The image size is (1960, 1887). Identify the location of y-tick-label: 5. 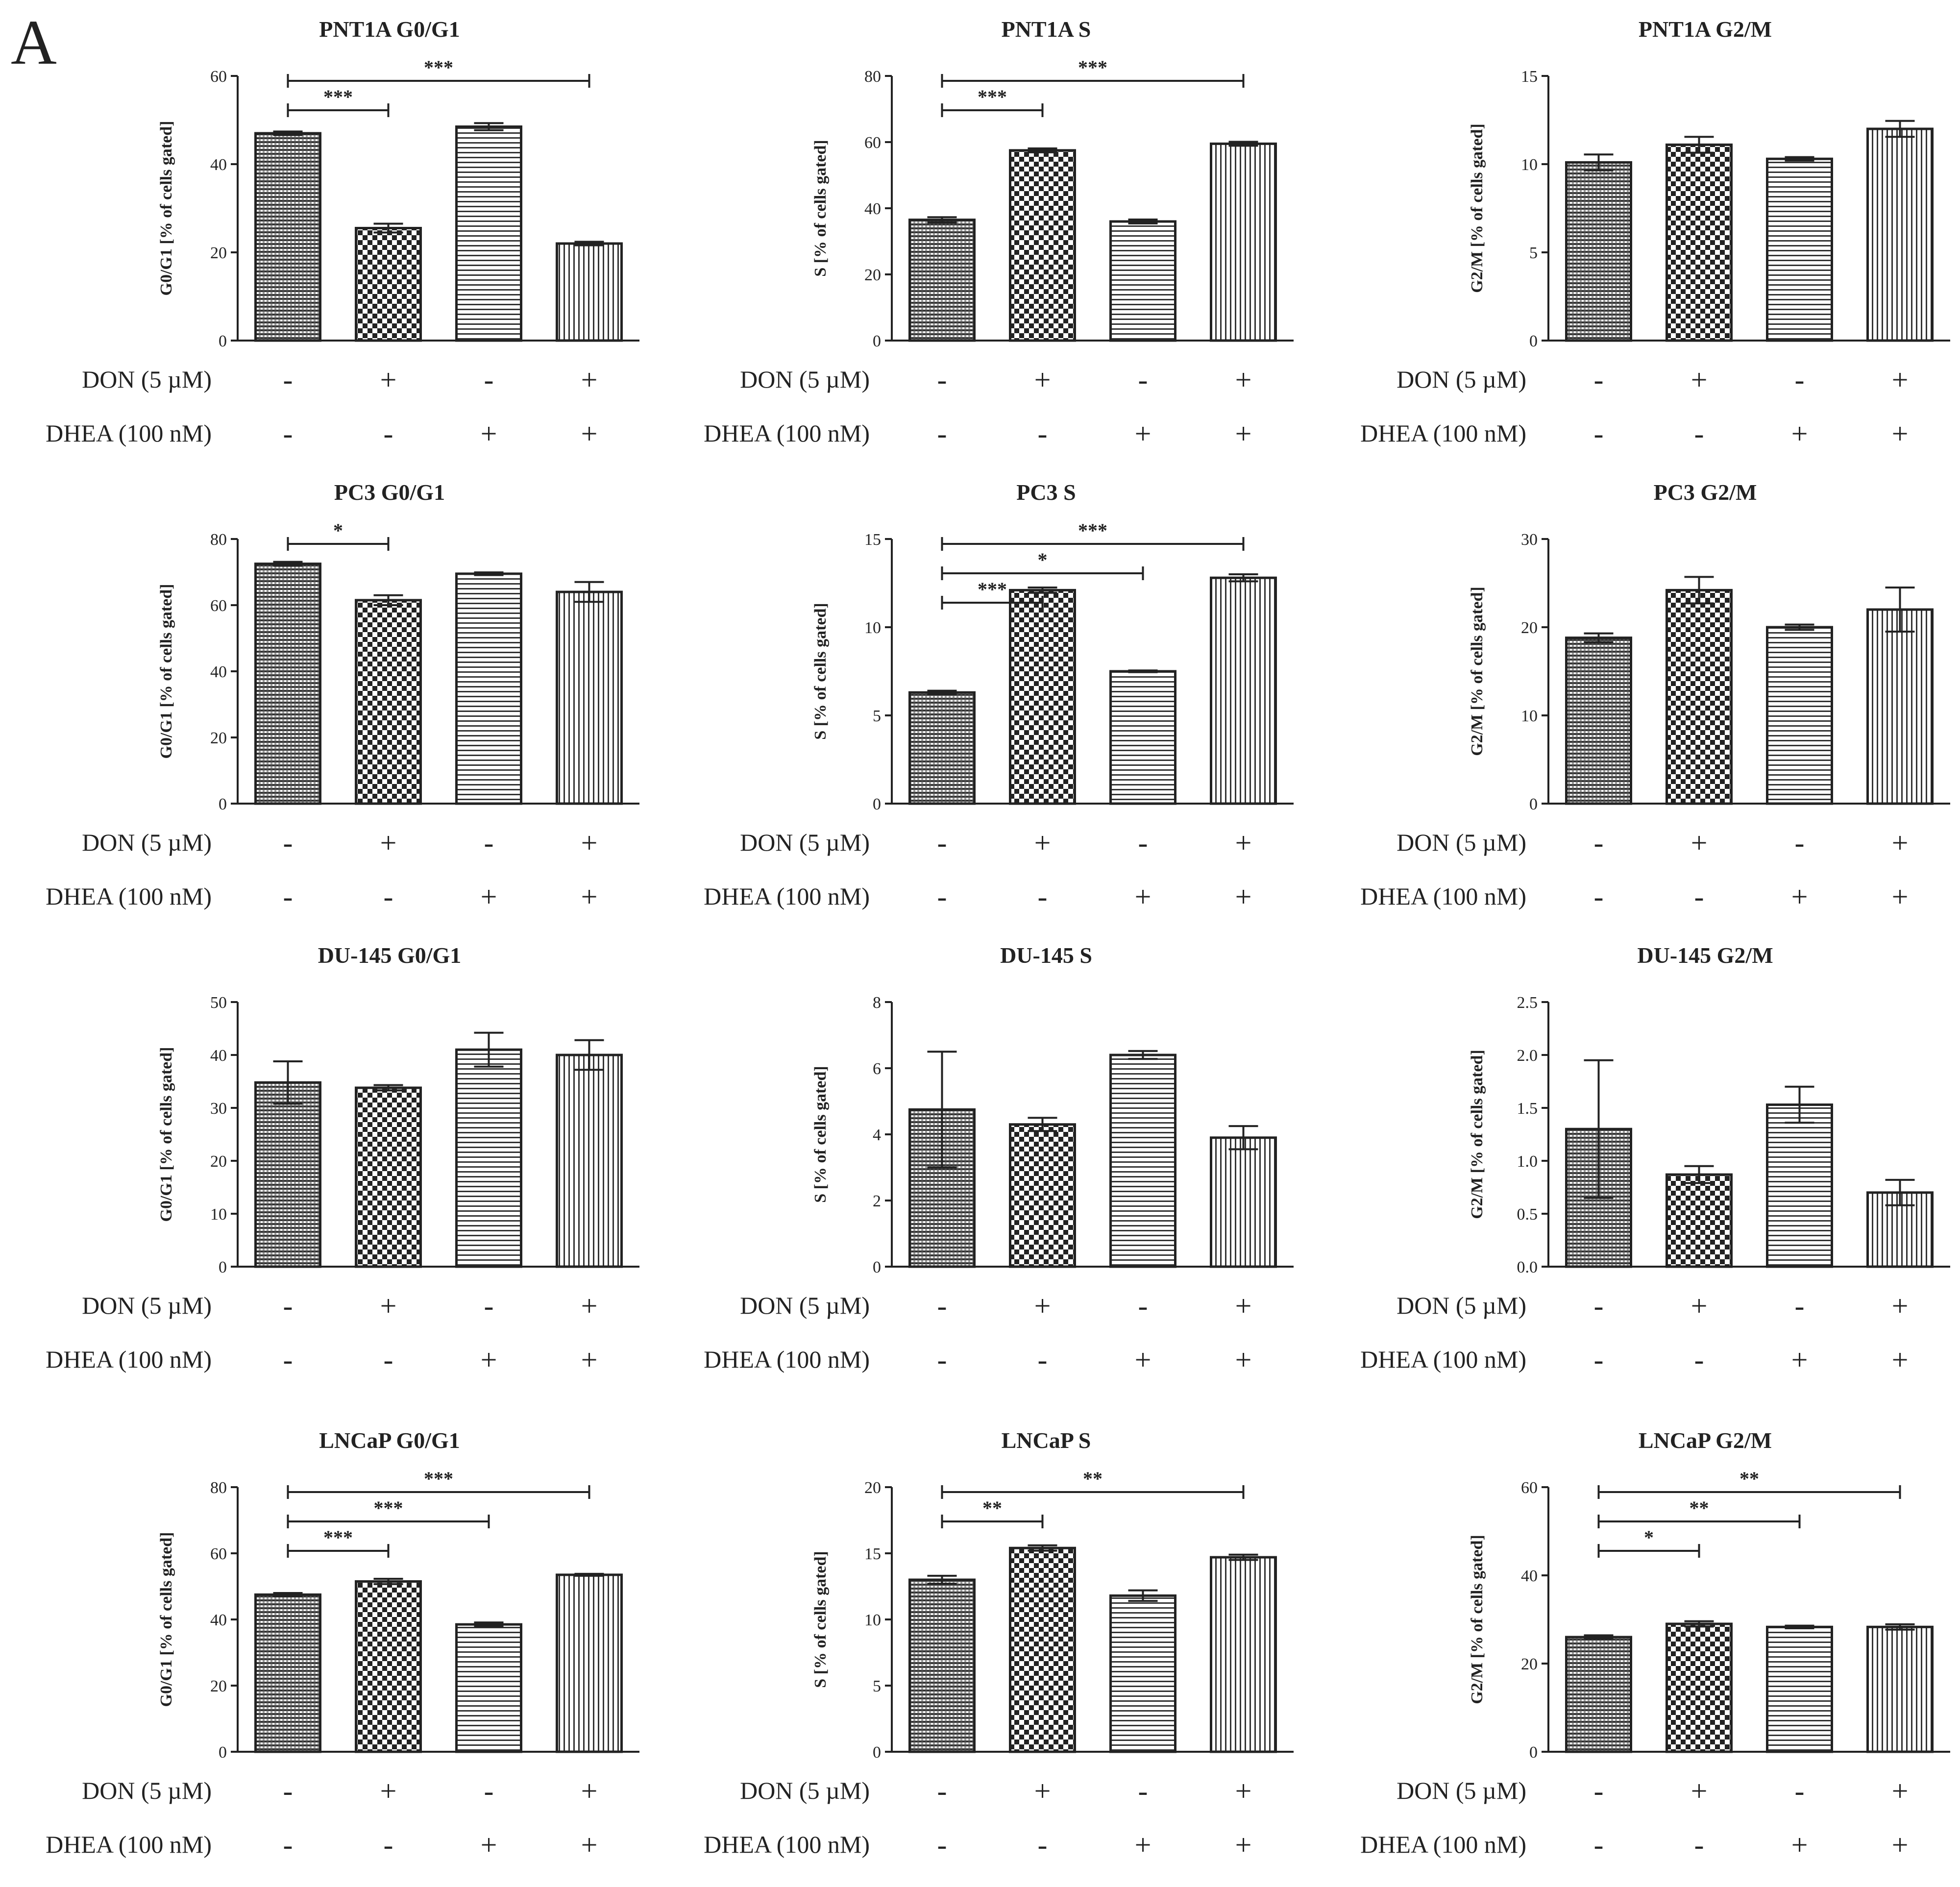
(877, 1686).